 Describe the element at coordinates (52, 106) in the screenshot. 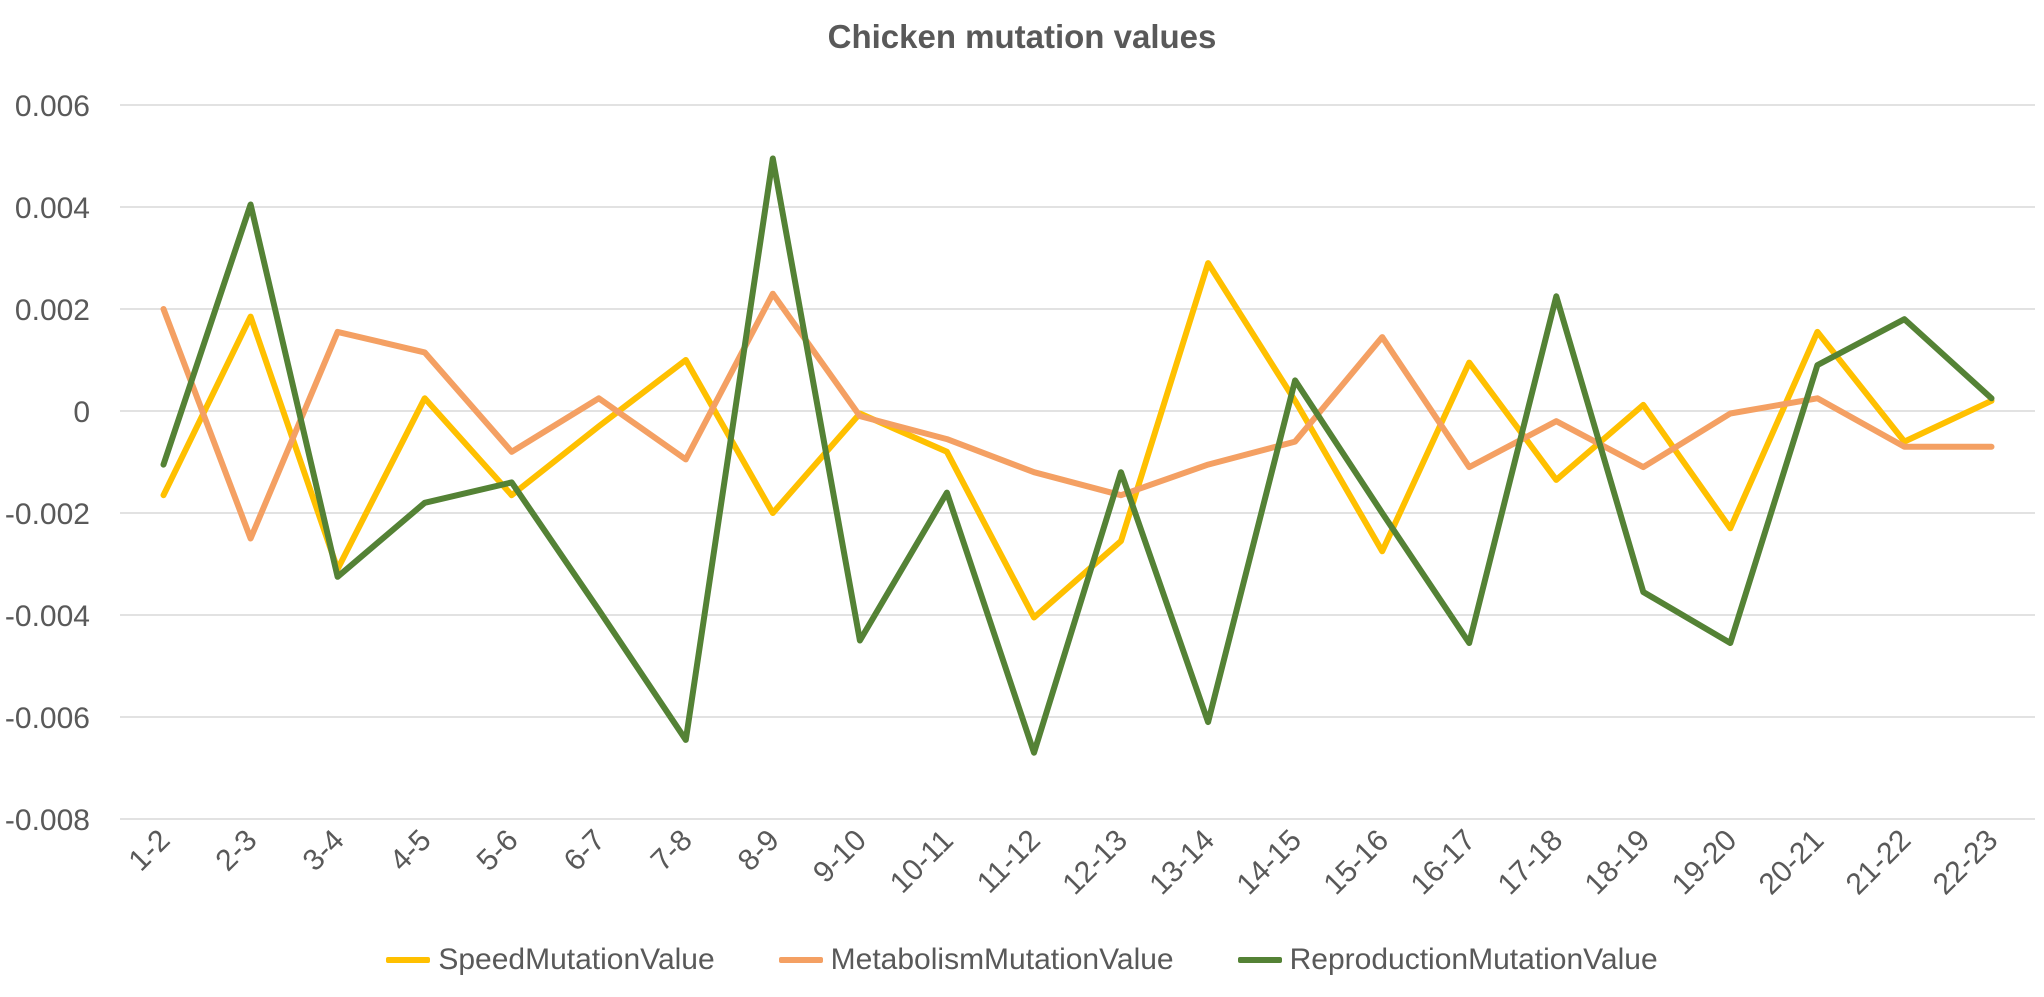

I see `y-tick-label: 0.006` at that location.